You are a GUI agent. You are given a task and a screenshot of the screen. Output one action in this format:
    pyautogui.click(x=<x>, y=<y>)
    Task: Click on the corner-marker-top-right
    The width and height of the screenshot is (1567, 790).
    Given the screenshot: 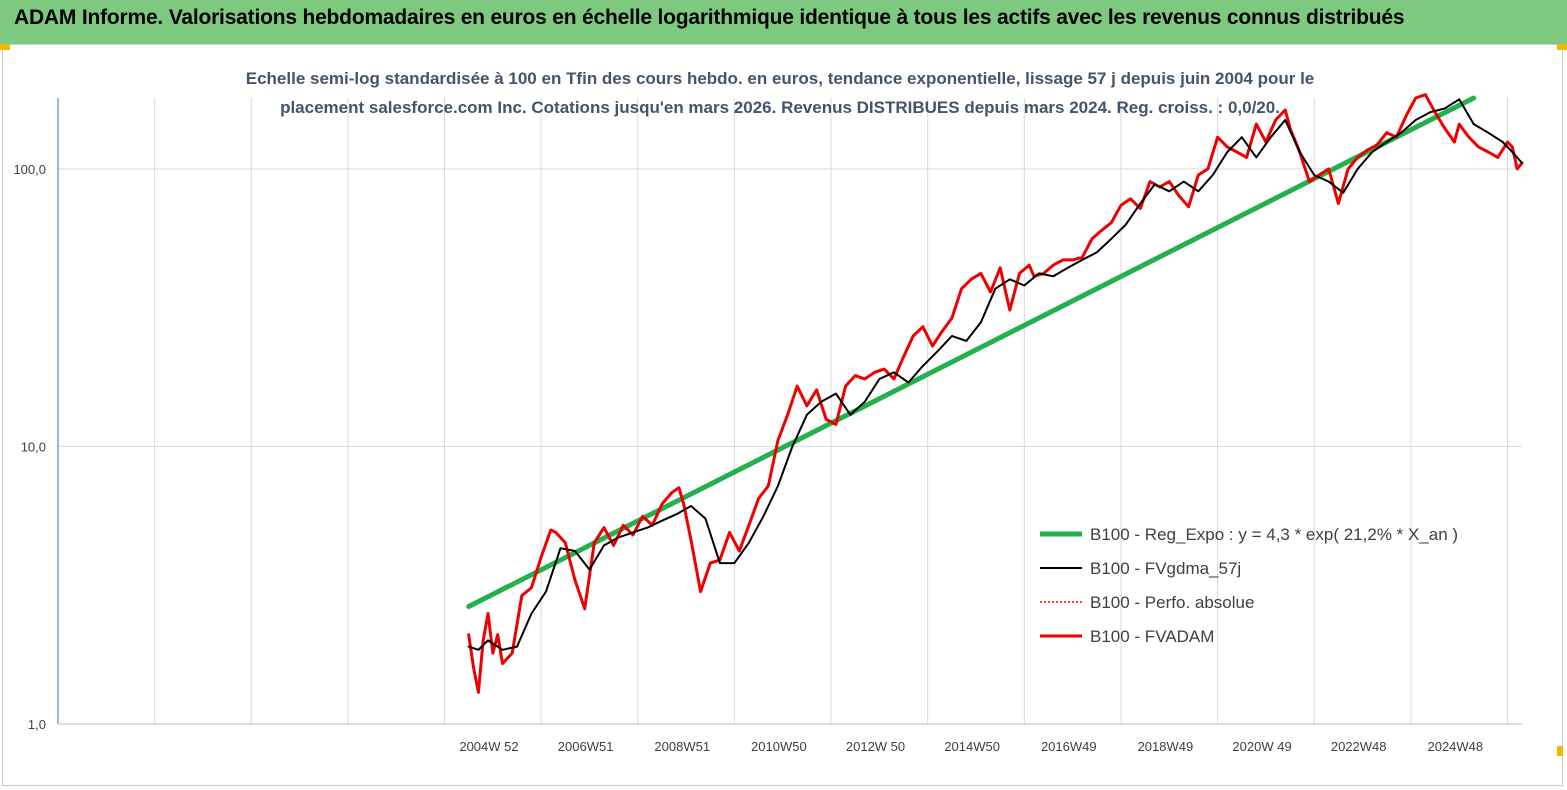 What is the action you would take?
    pyautogui.click(x=1562, y=47)
    